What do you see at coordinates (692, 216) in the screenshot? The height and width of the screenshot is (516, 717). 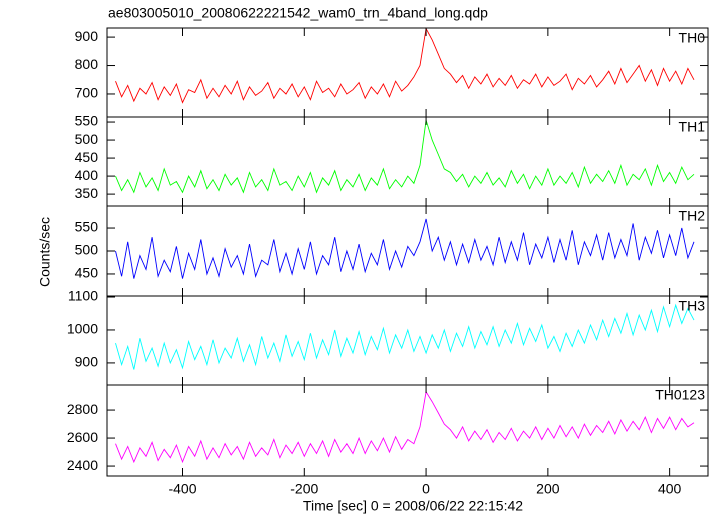 I see `panel-label: TH2` at bounding box center [692, 216].